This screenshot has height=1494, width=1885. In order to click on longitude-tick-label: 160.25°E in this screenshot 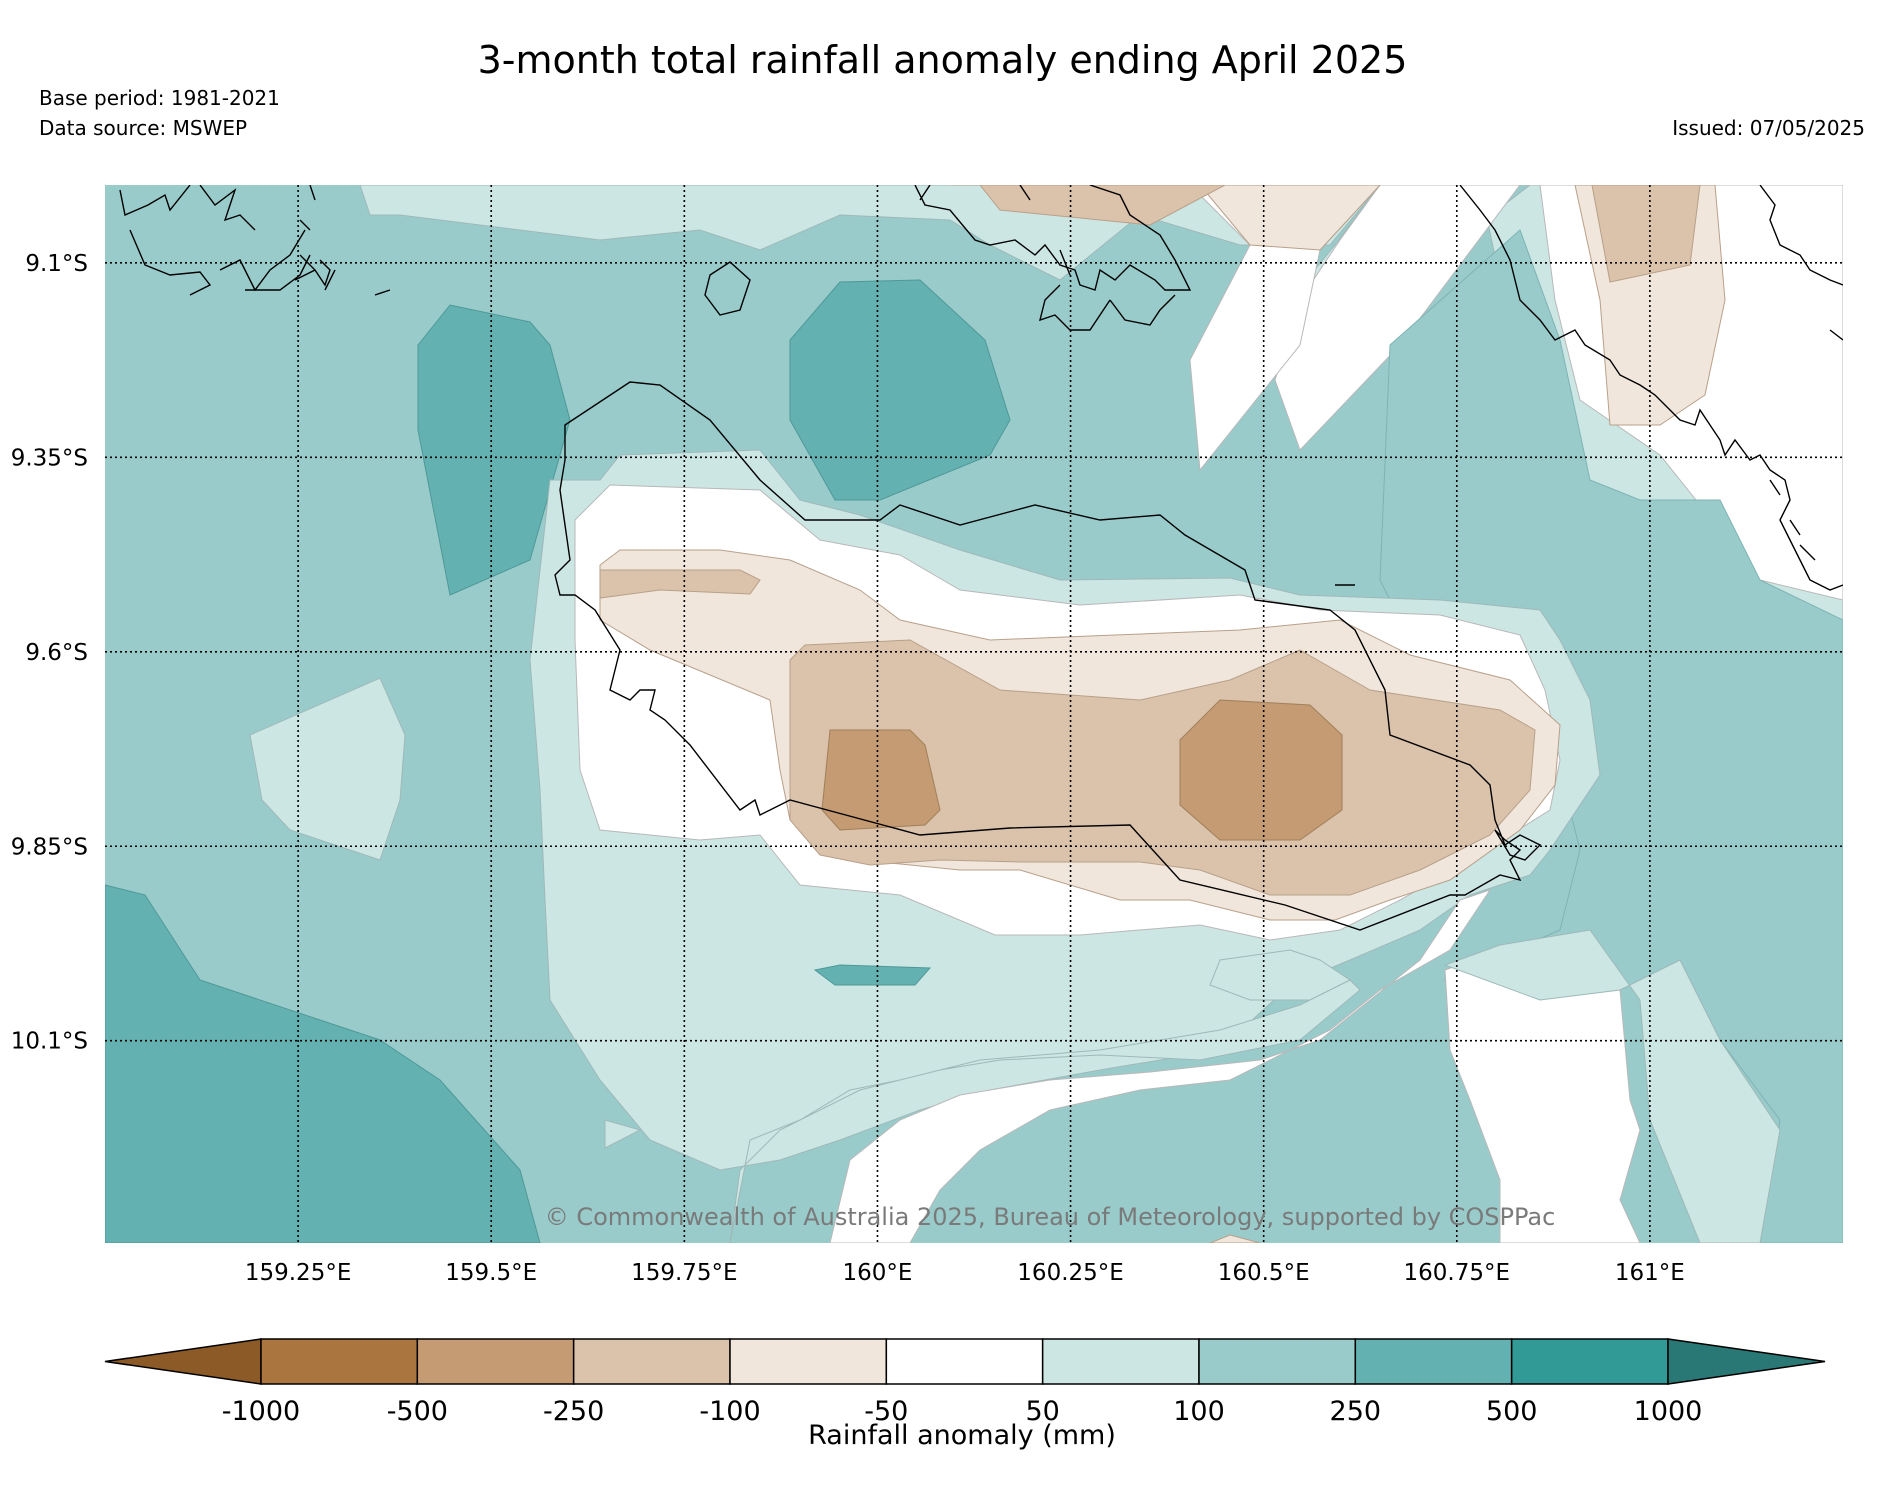, I will do `click(1070, 1273)`.